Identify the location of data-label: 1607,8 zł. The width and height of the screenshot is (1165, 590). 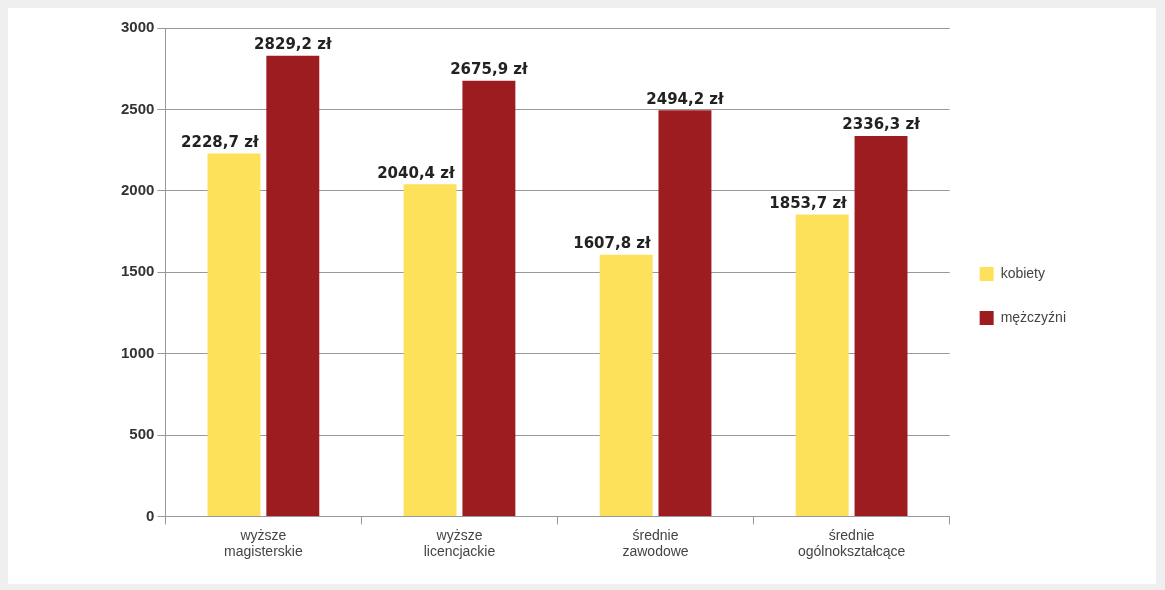
(612, 243).